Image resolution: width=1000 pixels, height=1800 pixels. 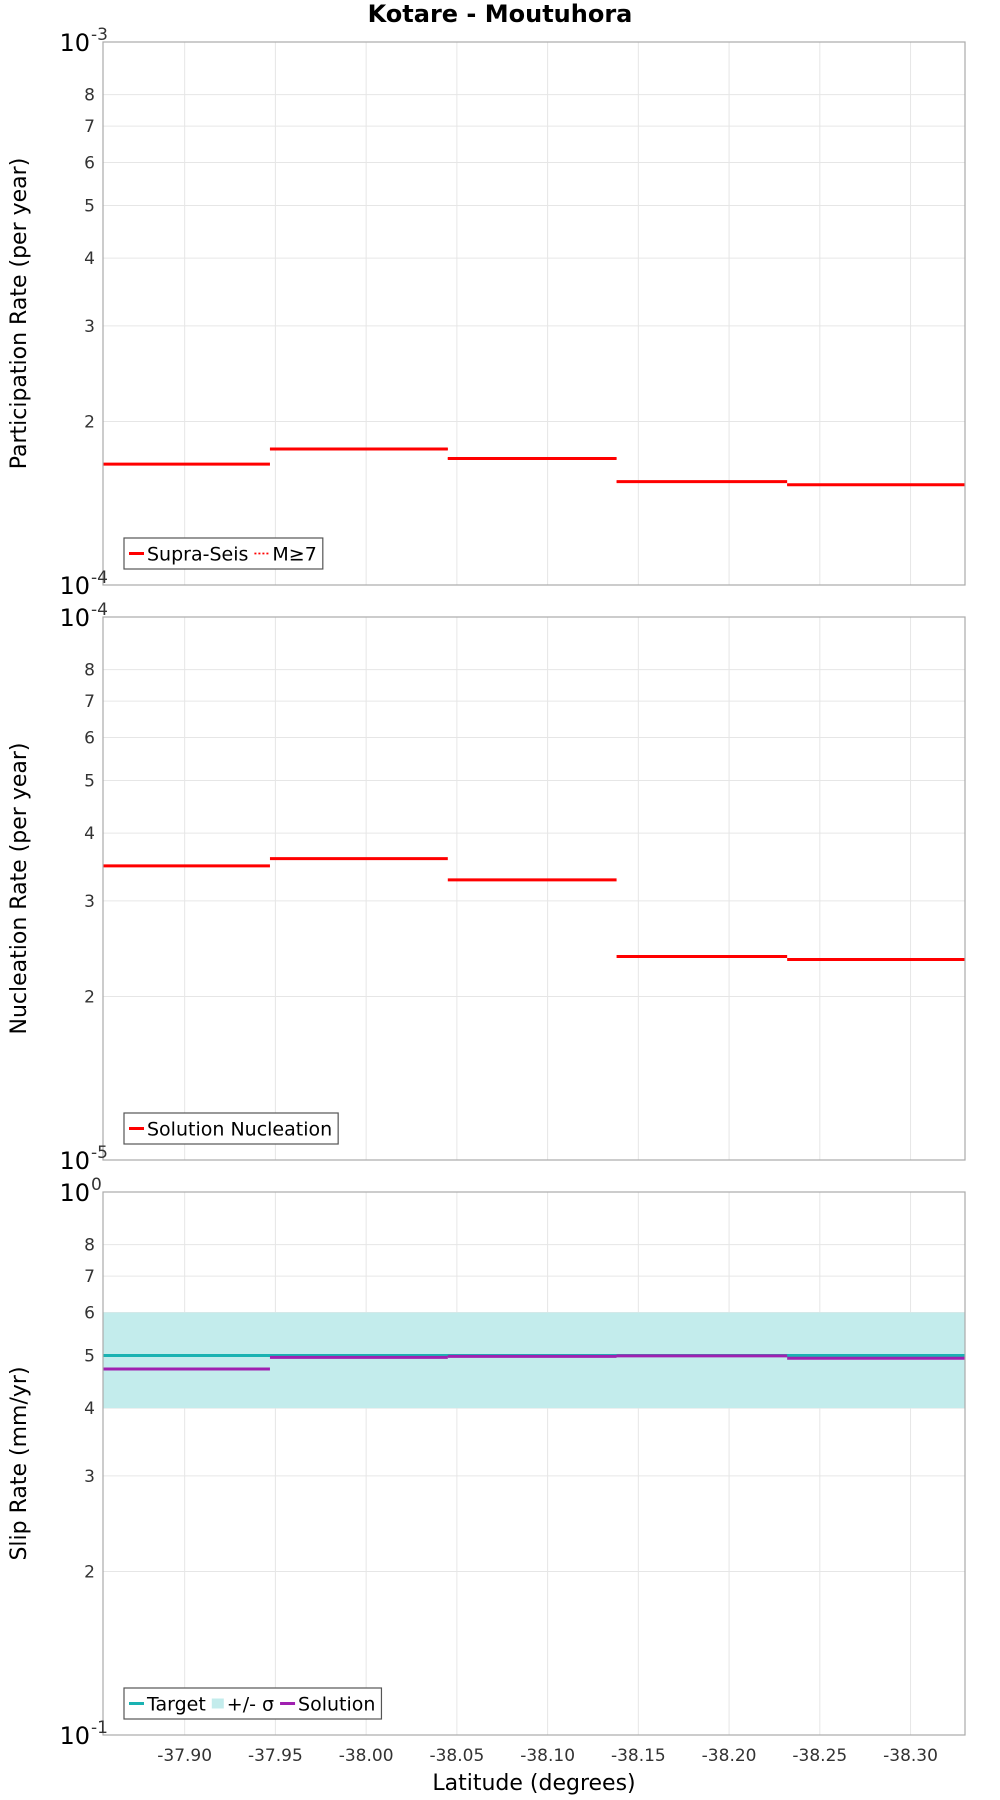 What do you see at coordinates (184, 1756) in the screenshot?
I see `x-tick-label: -37.90` at bounding box center [184, 1756].